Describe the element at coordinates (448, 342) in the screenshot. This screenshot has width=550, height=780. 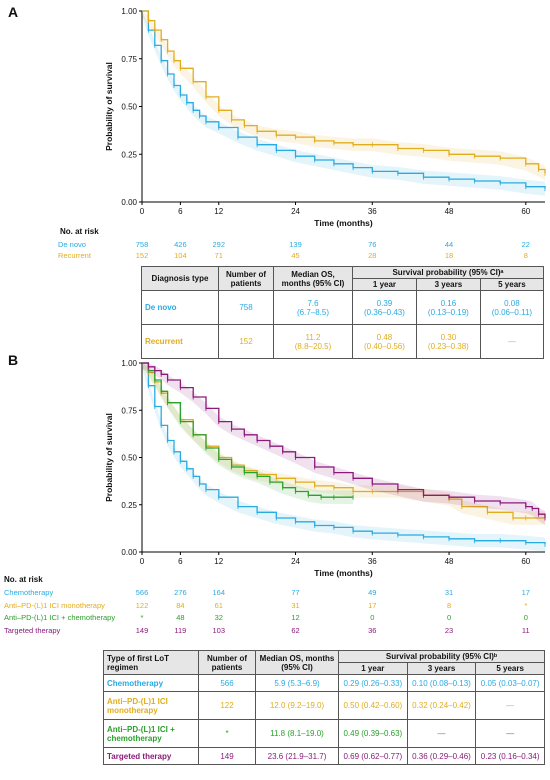
I see `row-3y: 0.30 (0.23–0.38)` at that location.